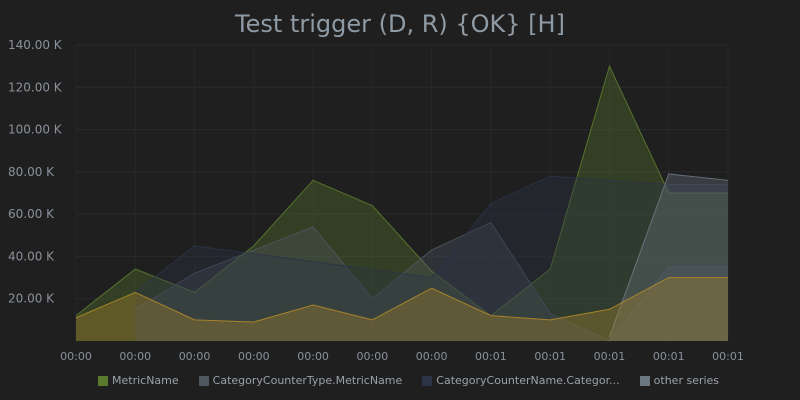 The height and width of the screenshot is (400, 800). I want to click on legend-label: CategoryCounterType.MetricName, so click(307, 380).